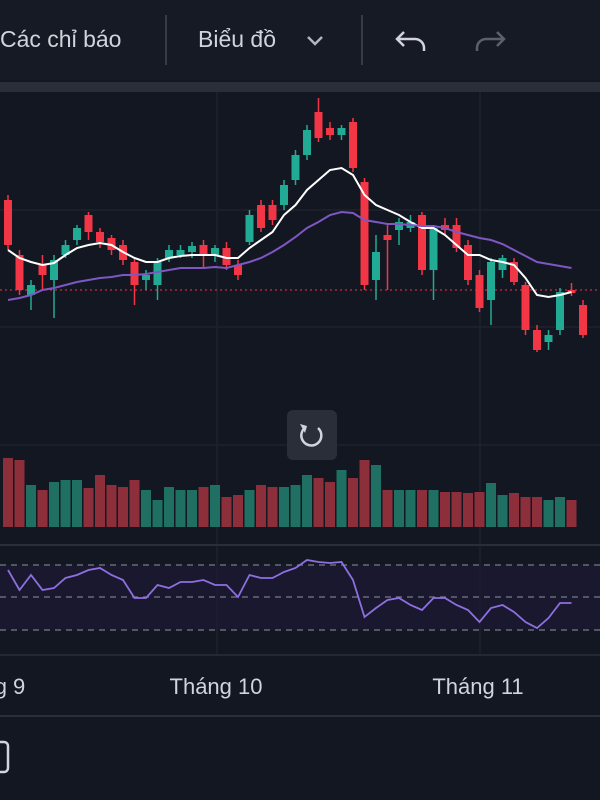 The image size is (600, 800). I want to click on bottom-icon, so click(5, 757).